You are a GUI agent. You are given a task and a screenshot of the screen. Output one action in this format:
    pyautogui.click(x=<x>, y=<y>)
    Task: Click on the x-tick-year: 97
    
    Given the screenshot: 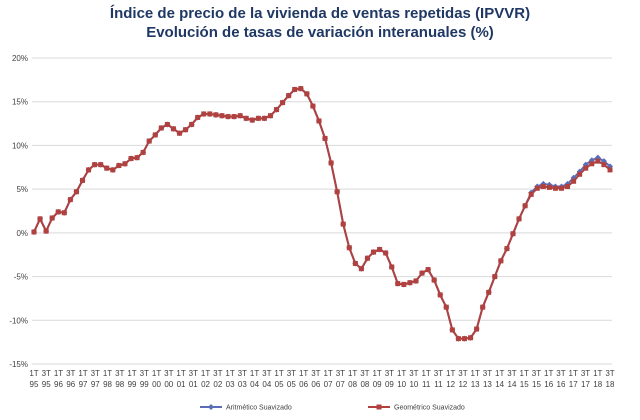 What is the action you would take?
    pyautogui.click(x=95, y=384)
    